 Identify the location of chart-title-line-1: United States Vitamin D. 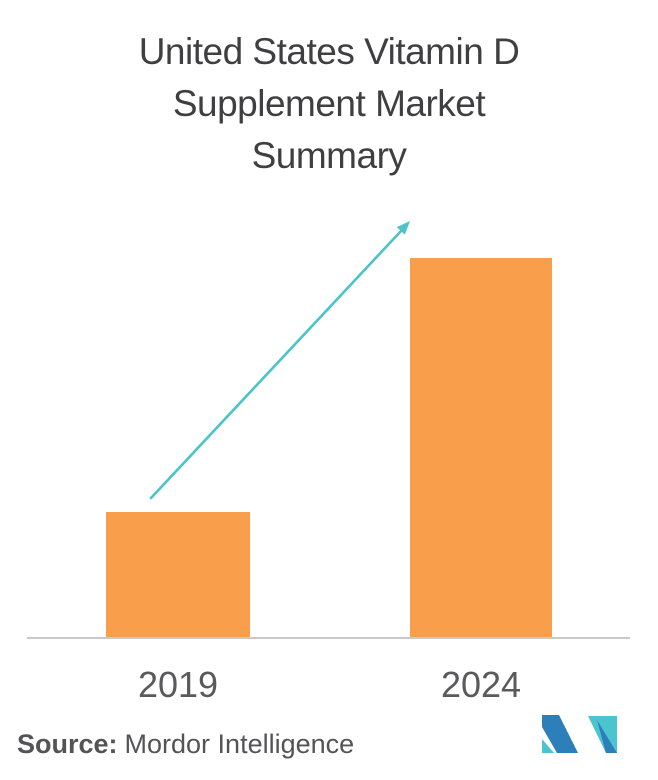
(329, 51).